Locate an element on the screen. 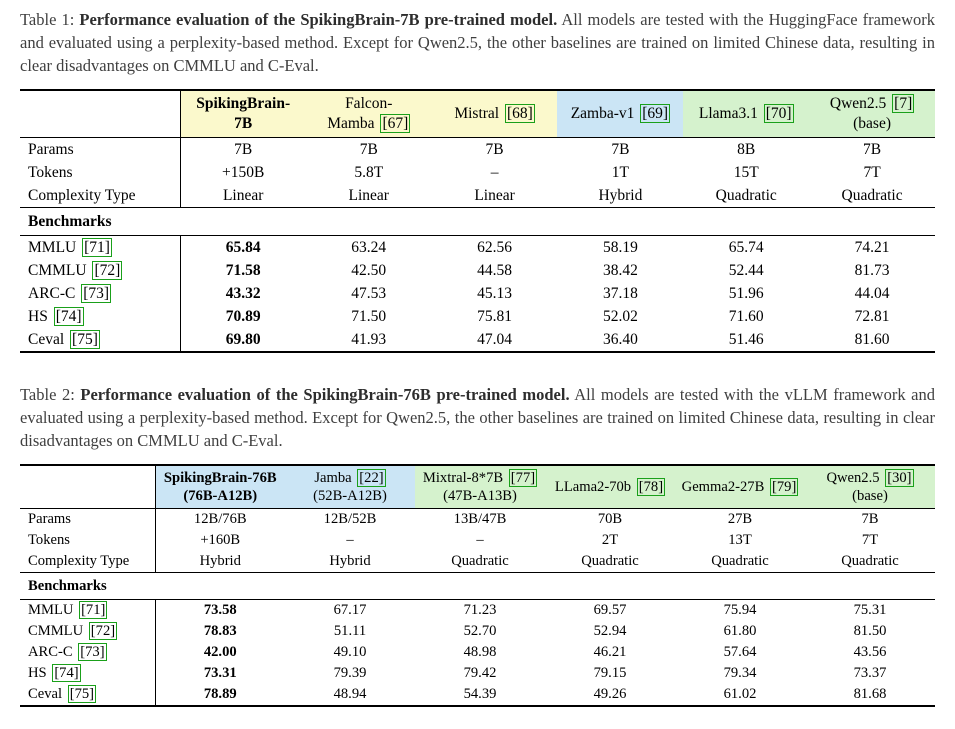  benchmark-value: 72.81 is located at coordinates (872, 316).